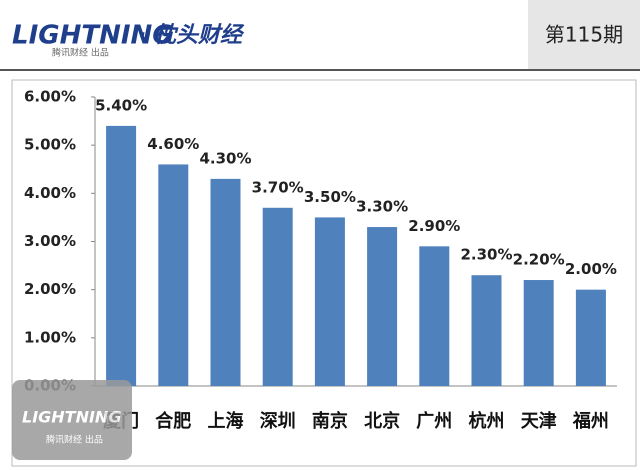  Describe the element at coordinates (74, 440) in the screenshot. I see `watermark-publisher: 腾讯财经 出品` at that location.